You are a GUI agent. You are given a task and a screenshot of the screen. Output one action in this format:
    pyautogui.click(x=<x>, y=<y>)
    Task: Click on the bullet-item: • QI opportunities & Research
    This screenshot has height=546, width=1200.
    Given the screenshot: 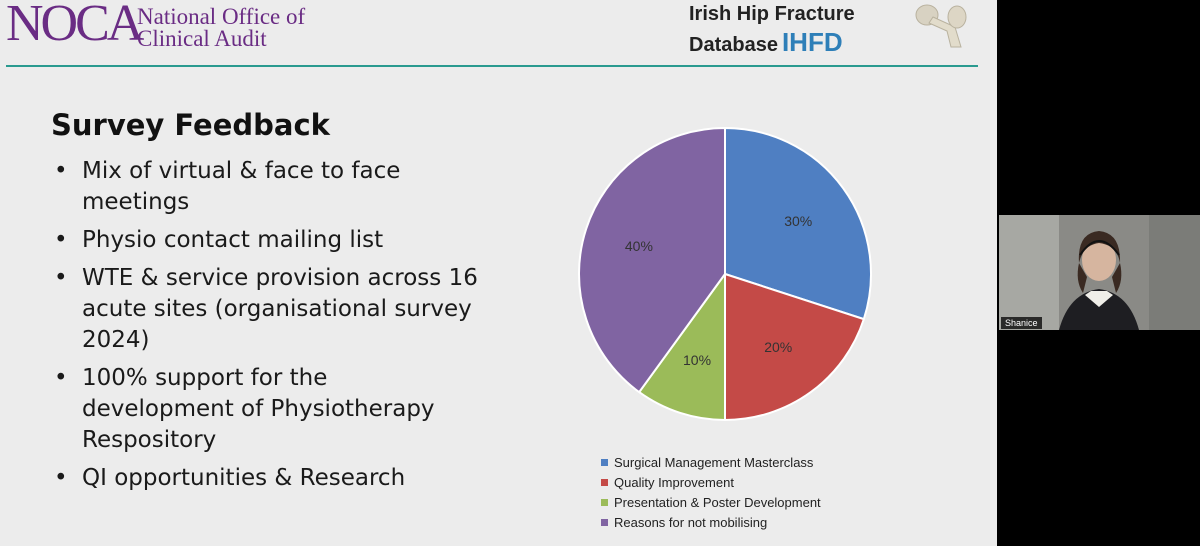 What is the action you would take?
    pyautogui.click(x=267, y=478)
    